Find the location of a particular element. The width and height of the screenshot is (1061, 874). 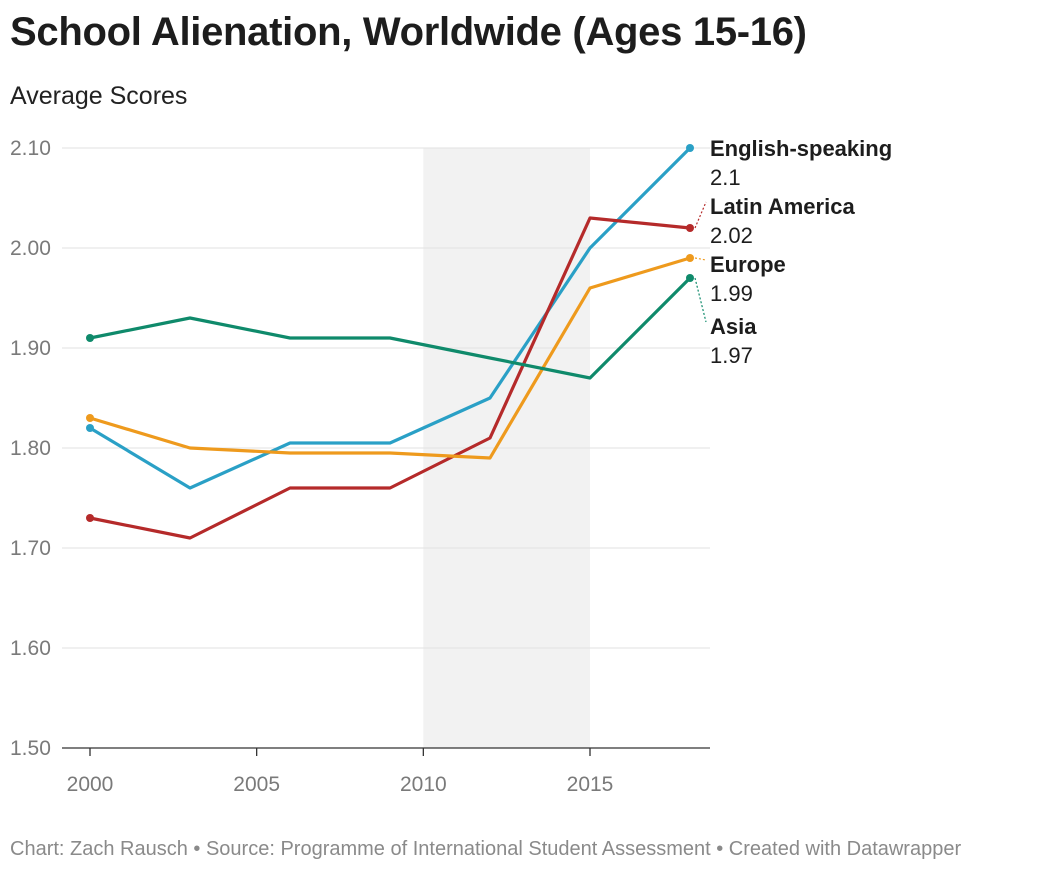

series-label-latin-america: Latin America is located at coordinates (782, 206).